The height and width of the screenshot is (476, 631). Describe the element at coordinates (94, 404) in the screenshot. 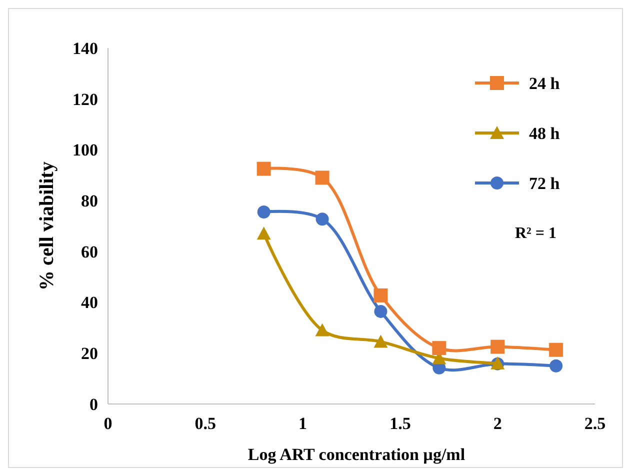

I see `y-tick-label: 0` at that location.